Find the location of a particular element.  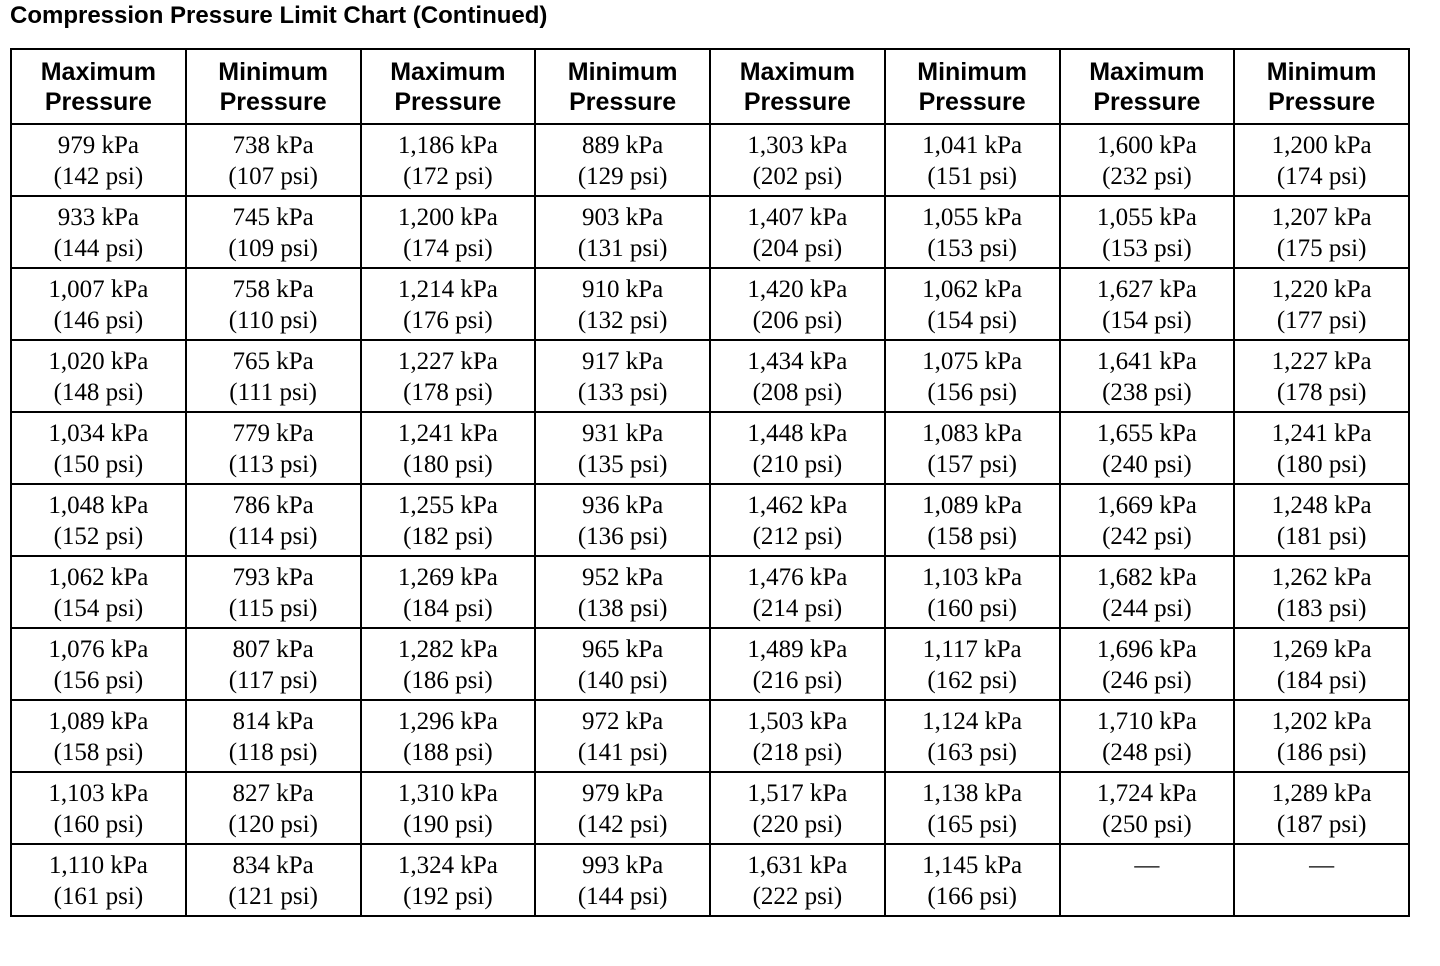

cell-line: 1,296 kPa is located at coordinates (447, 721).